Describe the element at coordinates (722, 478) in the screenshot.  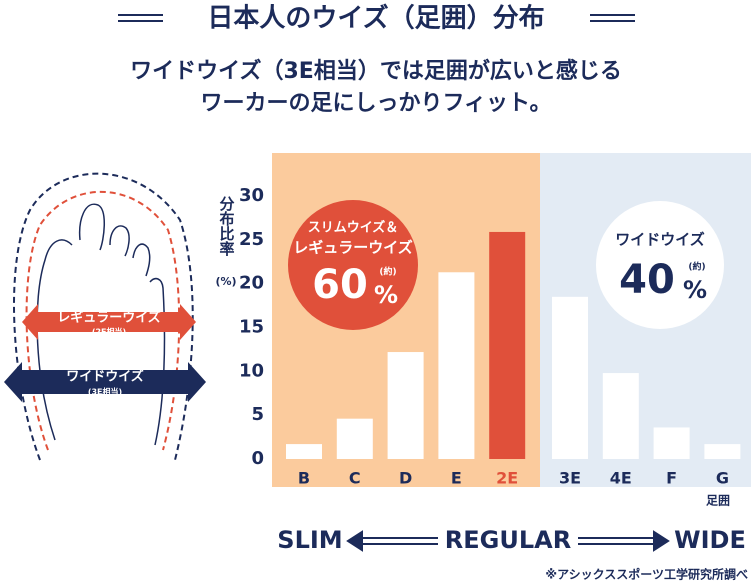
I see `x-tick-label: G` at that location.